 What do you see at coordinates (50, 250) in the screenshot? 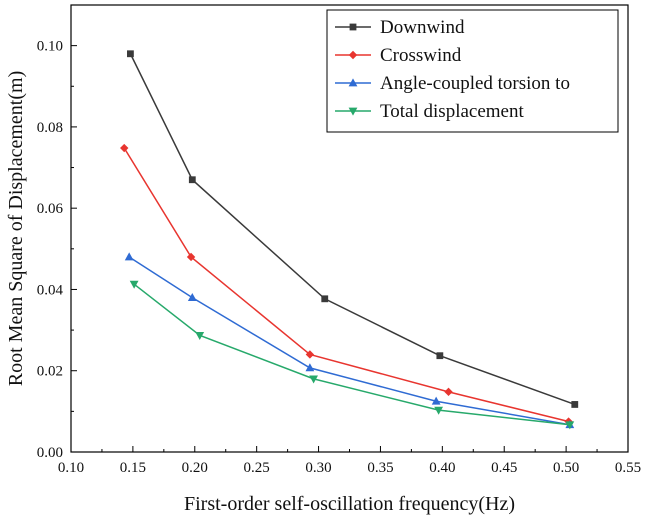
I see `y-tick-labels: 0.00 0.02 0.04 0.06 0.08 0.10` at bounding box center [50, 250].